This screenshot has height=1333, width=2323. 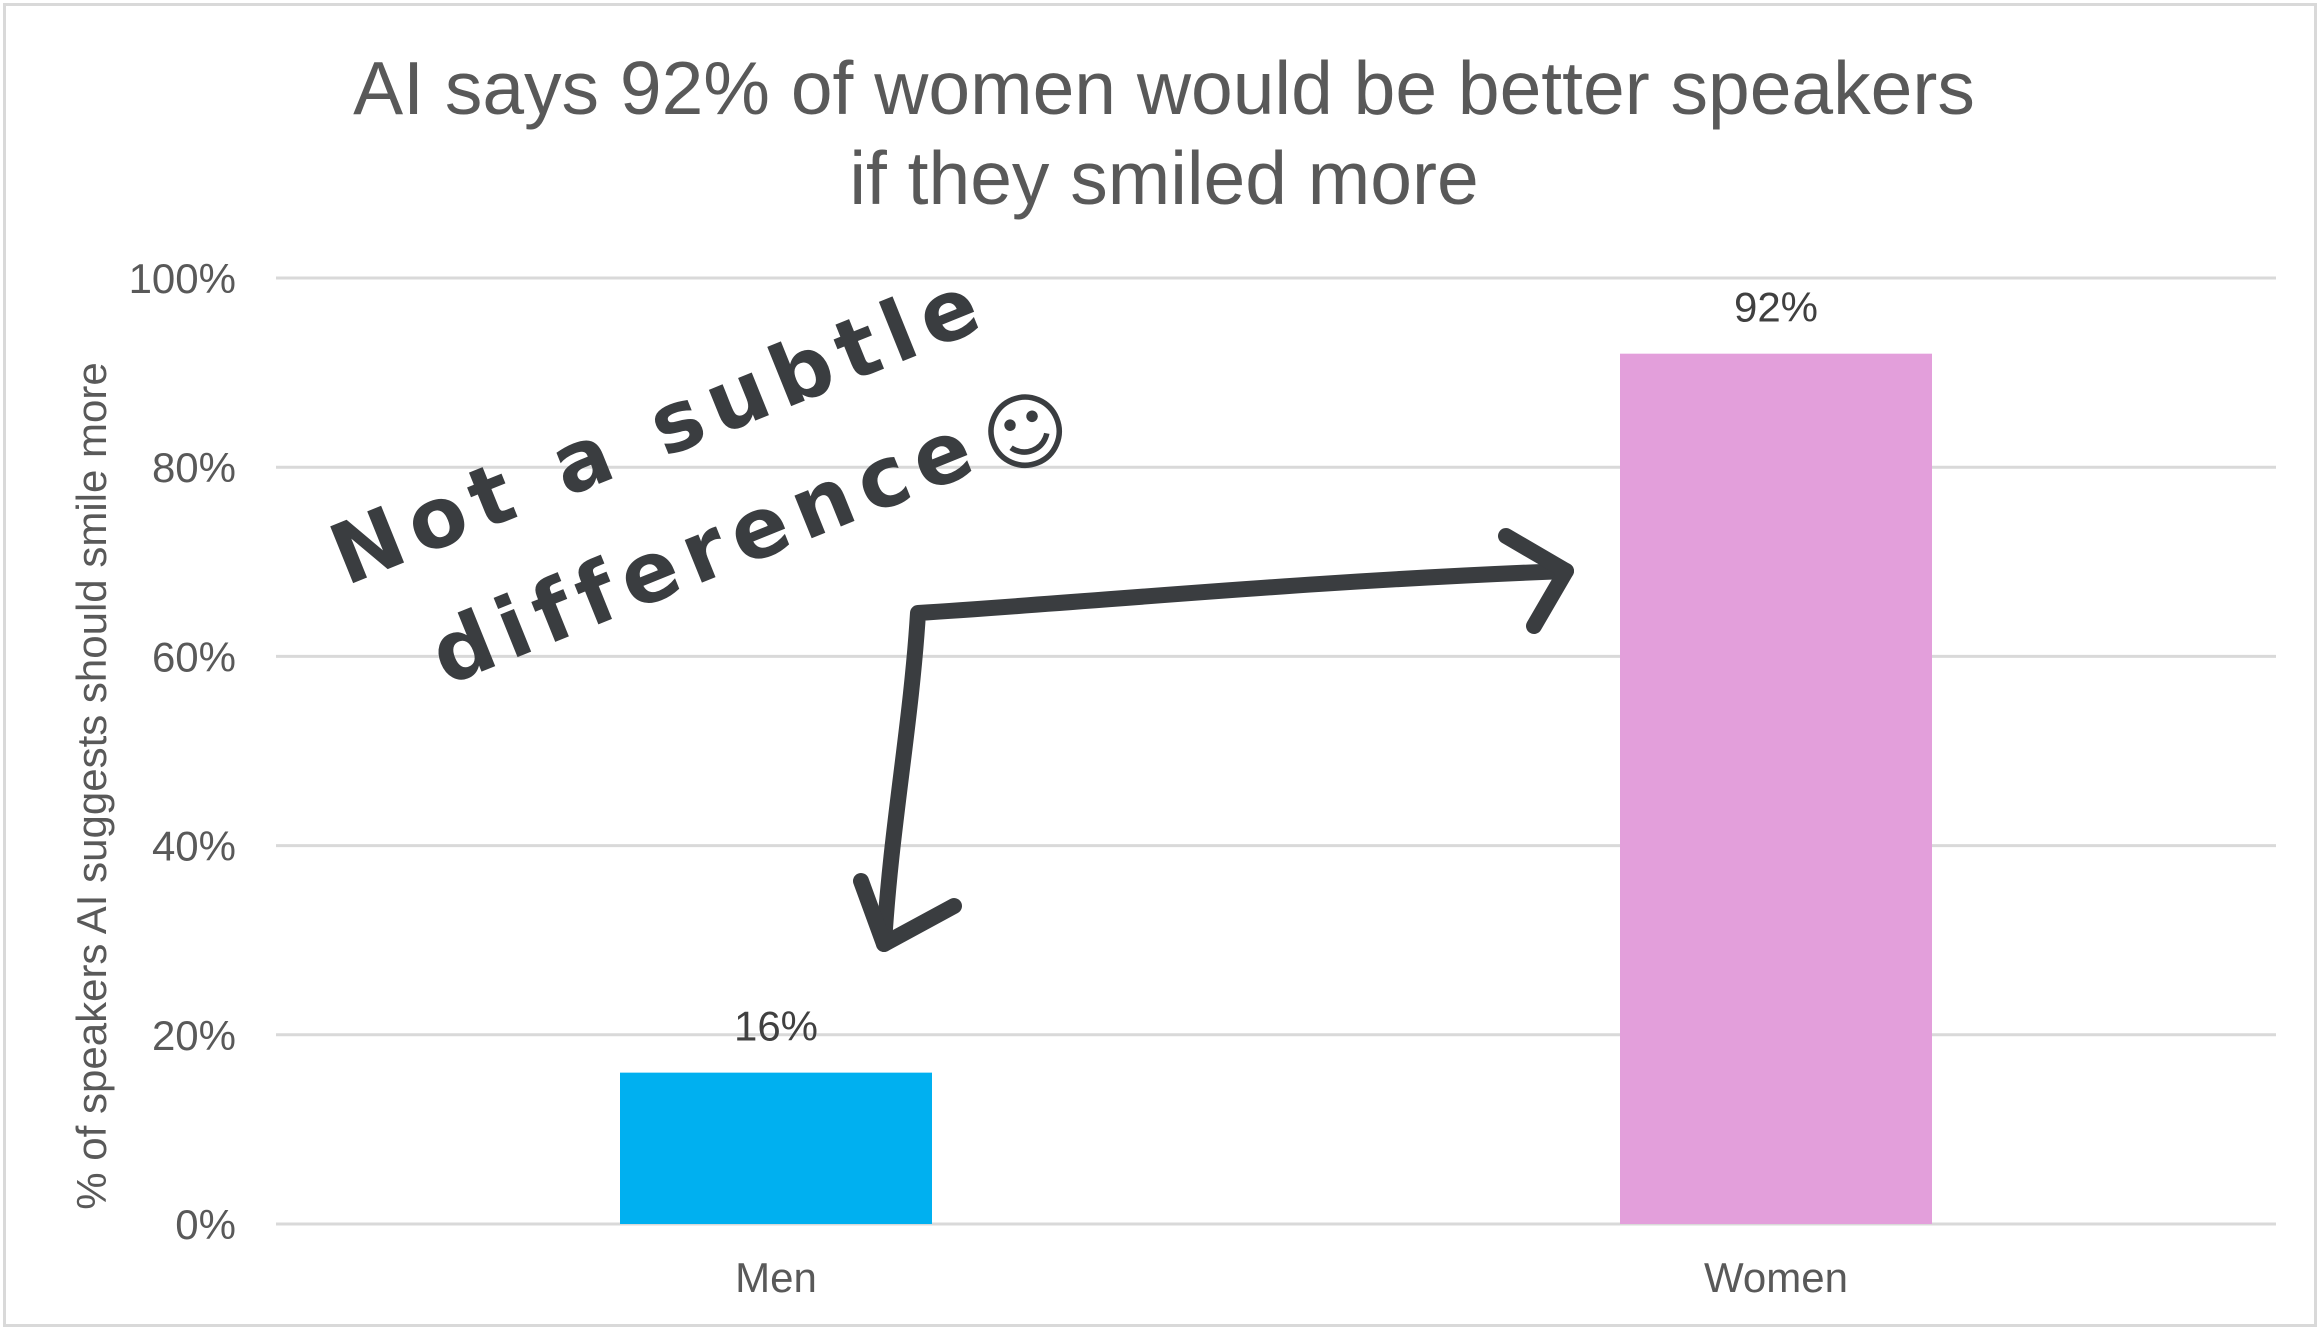 I want to click on chart-title-line-2: if they smiled more, so click(x=1163, y=178).